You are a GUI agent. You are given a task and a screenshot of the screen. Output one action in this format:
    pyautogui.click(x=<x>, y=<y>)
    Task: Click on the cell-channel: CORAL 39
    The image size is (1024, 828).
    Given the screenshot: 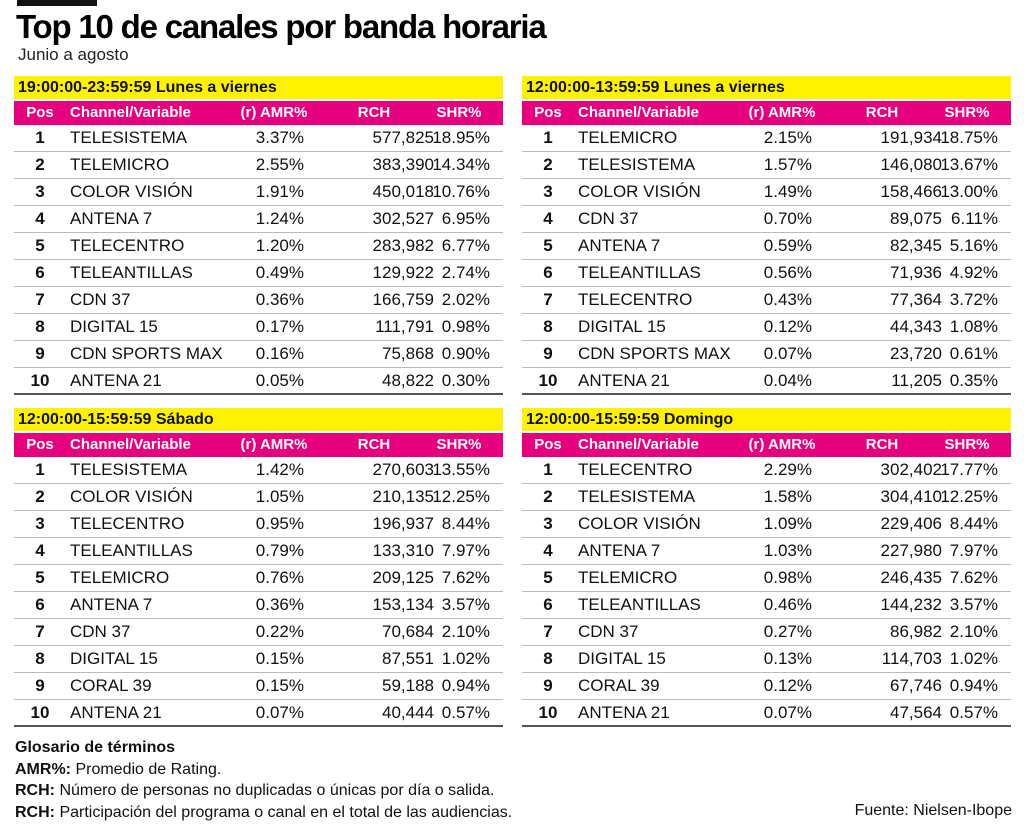 What is the action you would take?
    pyautogui.click(x=619, y=685)
    